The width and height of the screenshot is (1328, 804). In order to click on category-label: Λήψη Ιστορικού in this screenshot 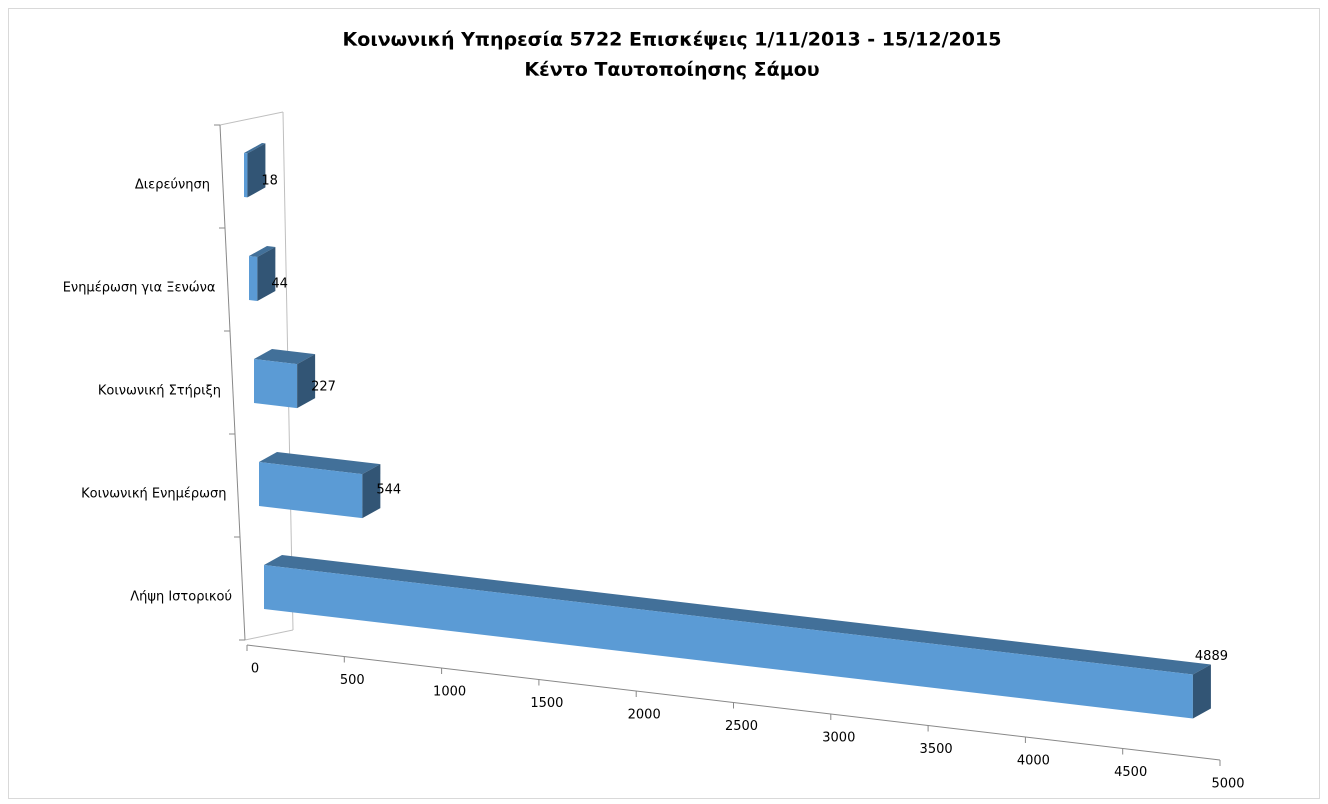, I will do `click(181, 597)`.